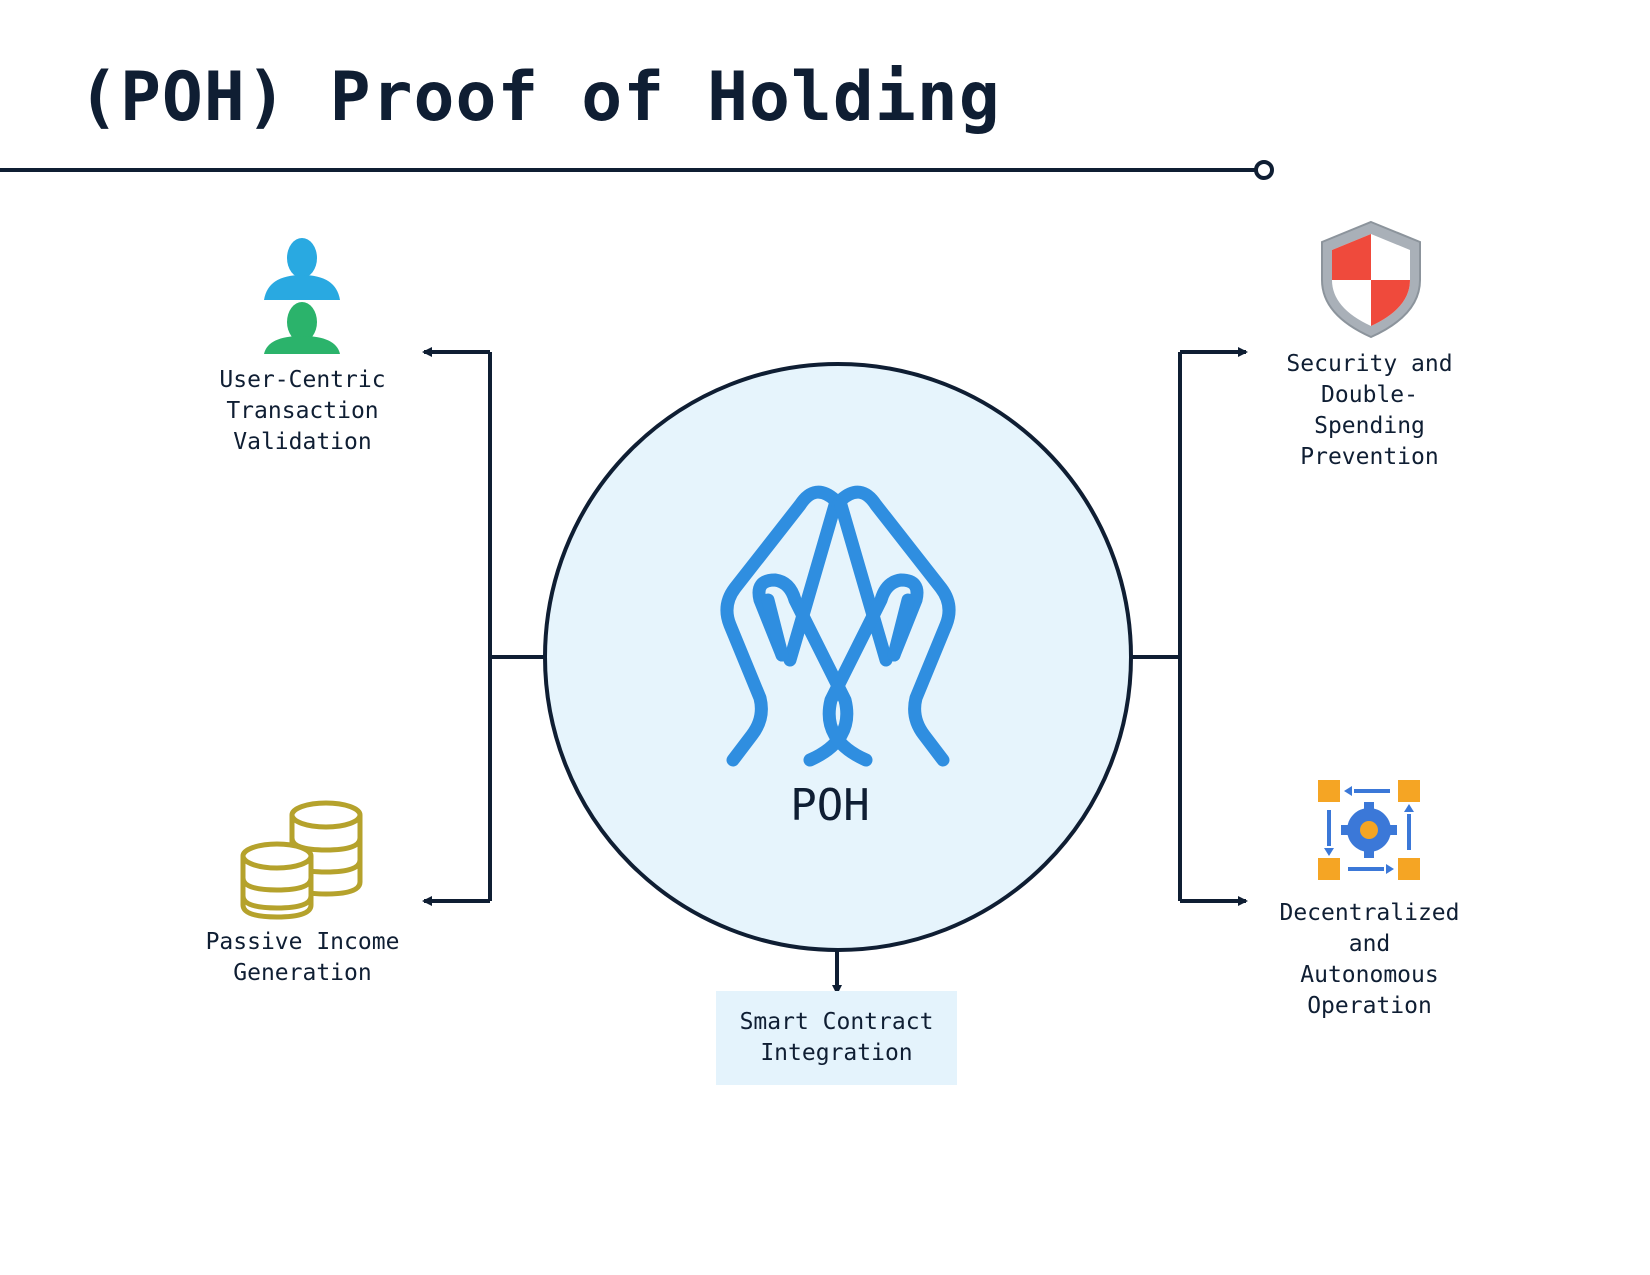 Image resolution: width=1650 pixels, height=1275 pixels. Describe the element at coordinates (838, 626) in the screenshot. I see `hands-icon` at that location.